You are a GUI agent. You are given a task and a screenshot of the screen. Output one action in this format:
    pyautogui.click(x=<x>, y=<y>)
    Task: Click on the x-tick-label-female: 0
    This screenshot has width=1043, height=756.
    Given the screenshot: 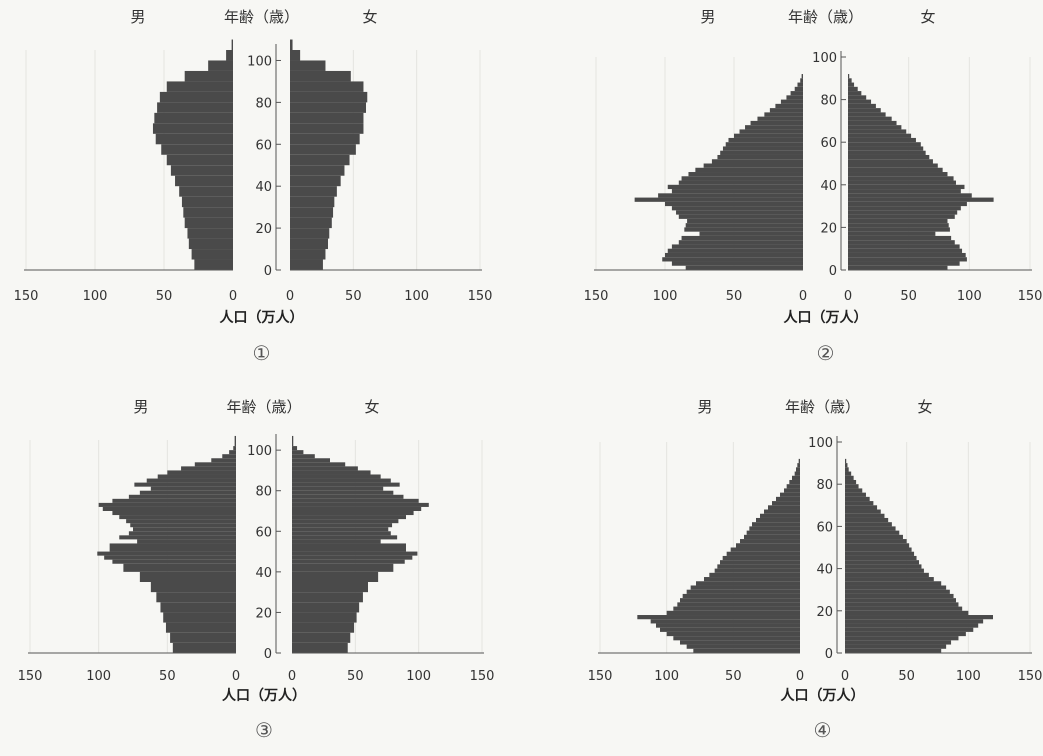 What is the action you would take?
    pyautogui.click(x=292, y=676)
    